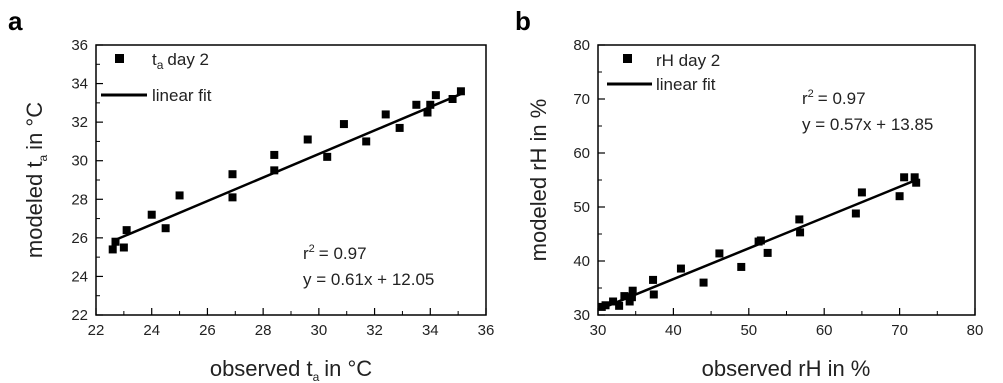 The height and width of the screenshot is (383, 1003). I want to click on y-tick-label: 80, so click(581, 45).